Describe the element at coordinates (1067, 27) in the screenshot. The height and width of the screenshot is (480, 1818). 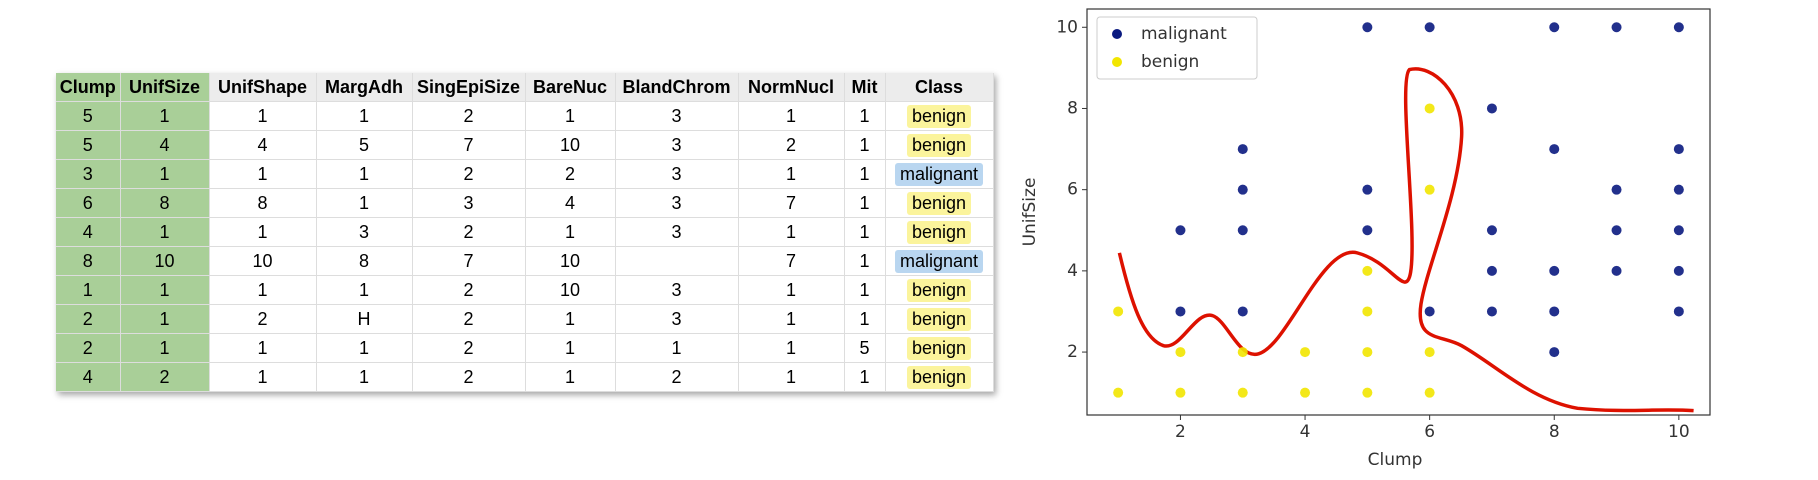
I see `y-tick-label: 10` at that location.